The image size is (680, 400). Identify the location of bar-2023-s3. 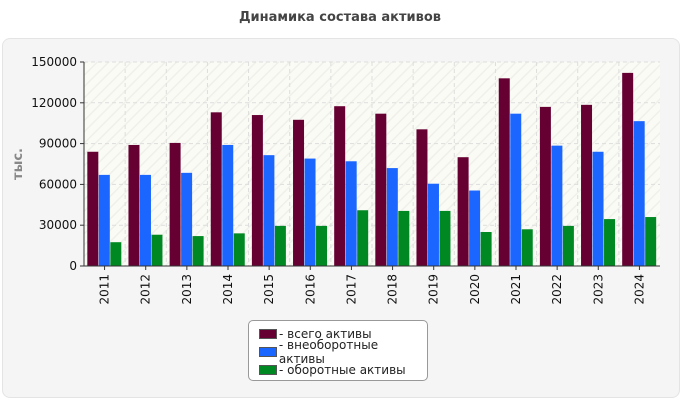
(610, 242).